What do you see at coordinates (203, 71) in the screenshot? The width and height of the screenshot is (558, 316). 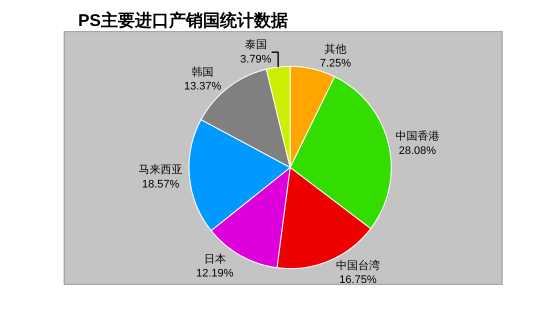 I see `slice-label: 韩国` at bounding box center [203, 71].